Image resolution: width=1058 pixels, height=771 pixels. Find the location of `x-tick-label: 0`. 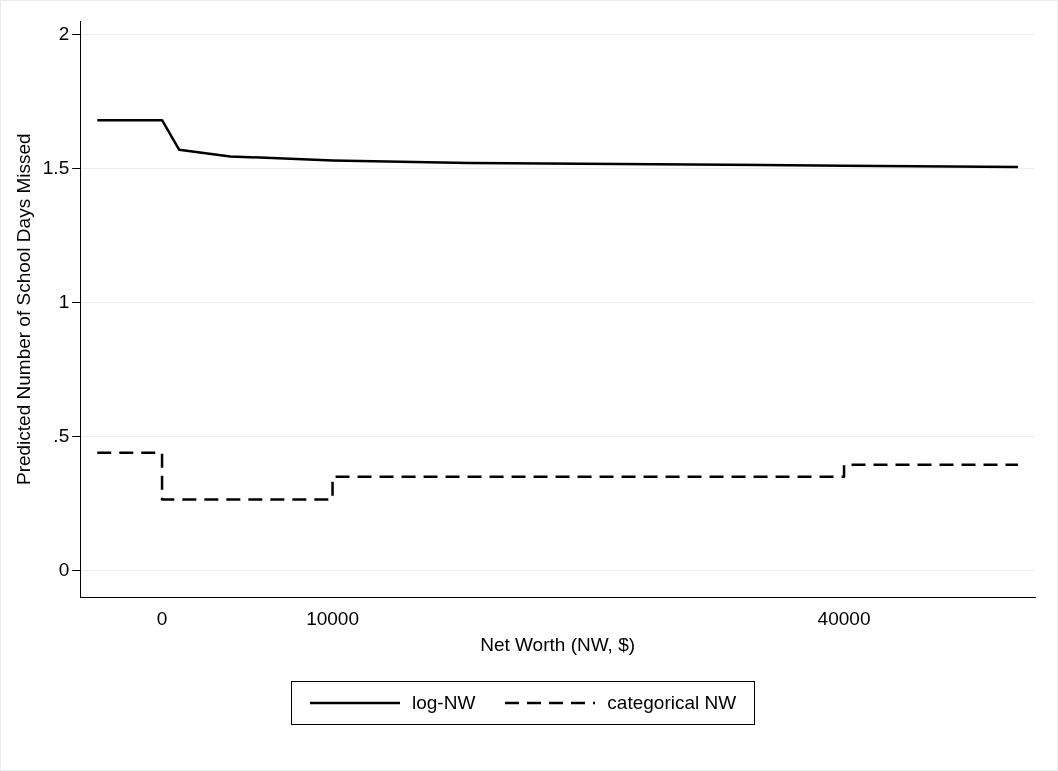

x-tick-label: 0 is located at coordinates (162, 619).